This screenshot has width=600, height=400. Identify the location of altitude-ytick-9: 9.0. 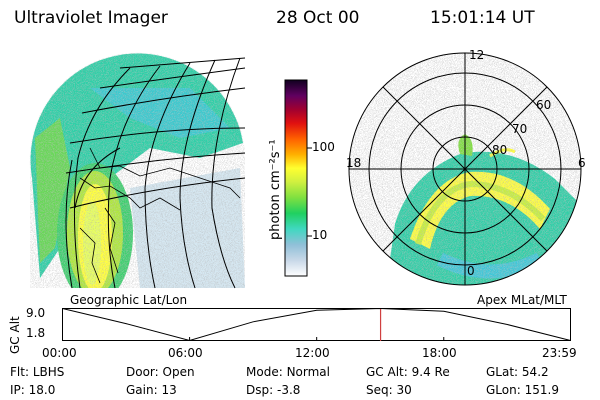
(36, 313).